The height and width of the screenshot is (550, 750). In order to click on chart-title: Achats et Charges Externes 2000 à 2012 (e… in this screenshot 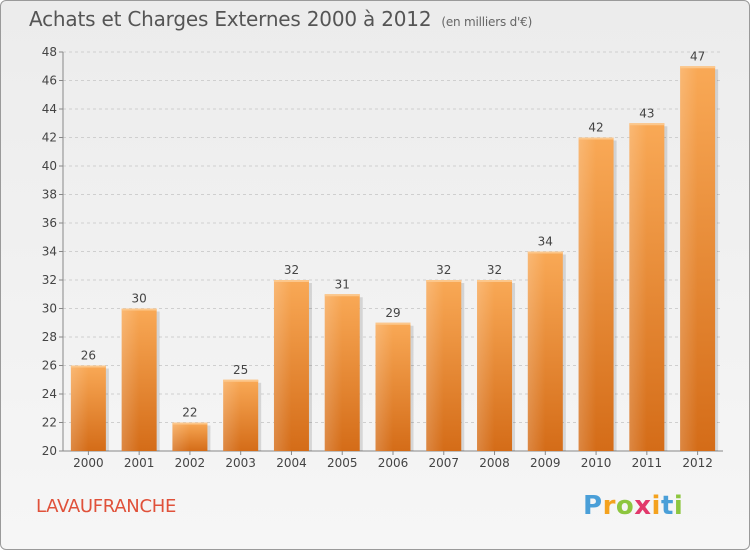, I will do `click(280, 19)`.